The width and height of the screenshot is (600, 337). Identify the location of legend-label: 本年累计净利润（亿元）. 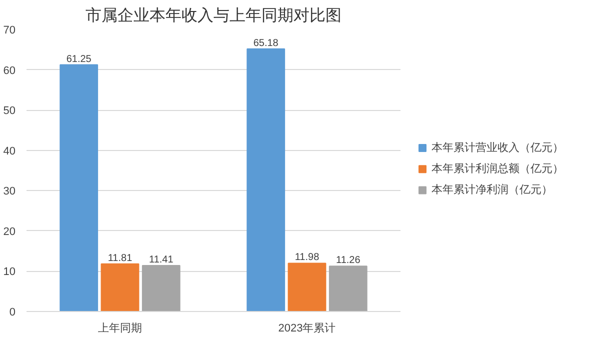
(491, 189).